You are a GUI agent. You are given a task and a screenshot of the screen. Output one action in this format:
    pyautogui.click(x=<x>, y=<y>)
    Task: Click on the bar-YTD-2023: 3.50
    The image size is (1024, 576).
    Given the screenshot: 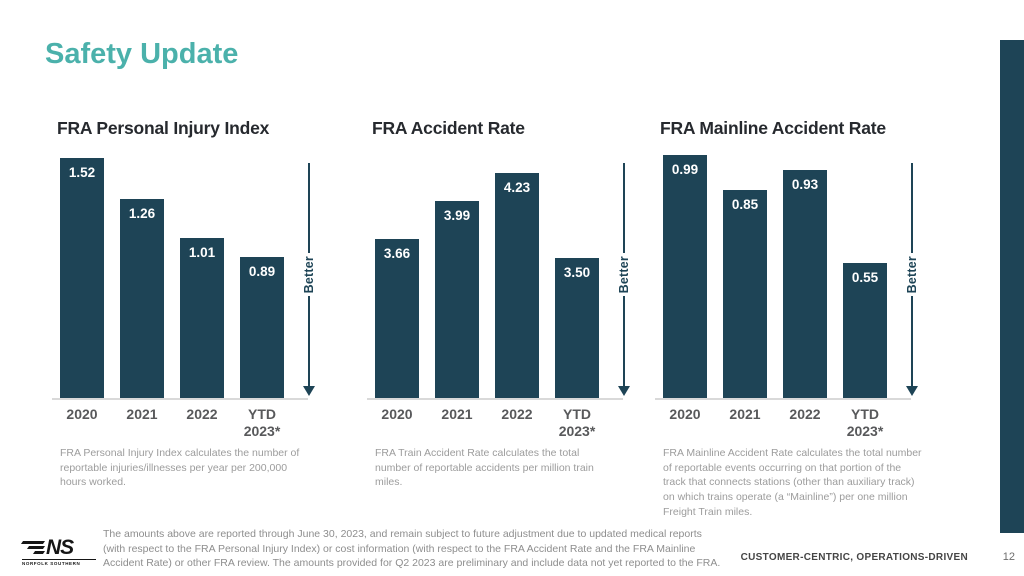 What is the action you would take?
    pyautogui.click(x=577, y=328)
    